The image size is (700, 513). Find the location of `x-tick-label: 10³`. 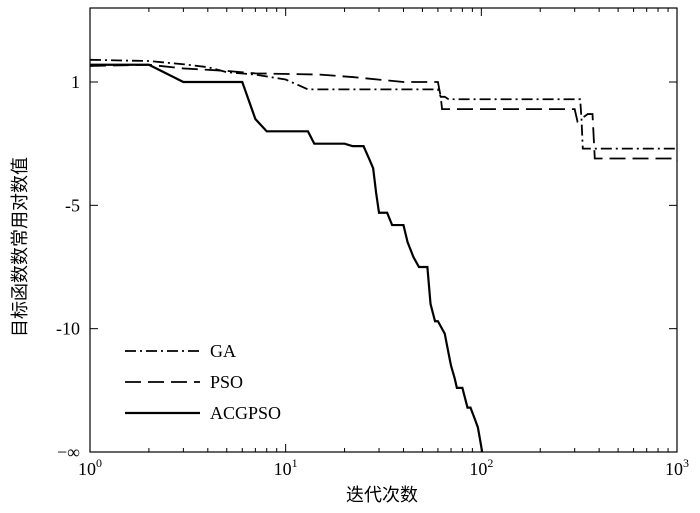

x-tick-label: 10³ is located at coordinates (677, 467).